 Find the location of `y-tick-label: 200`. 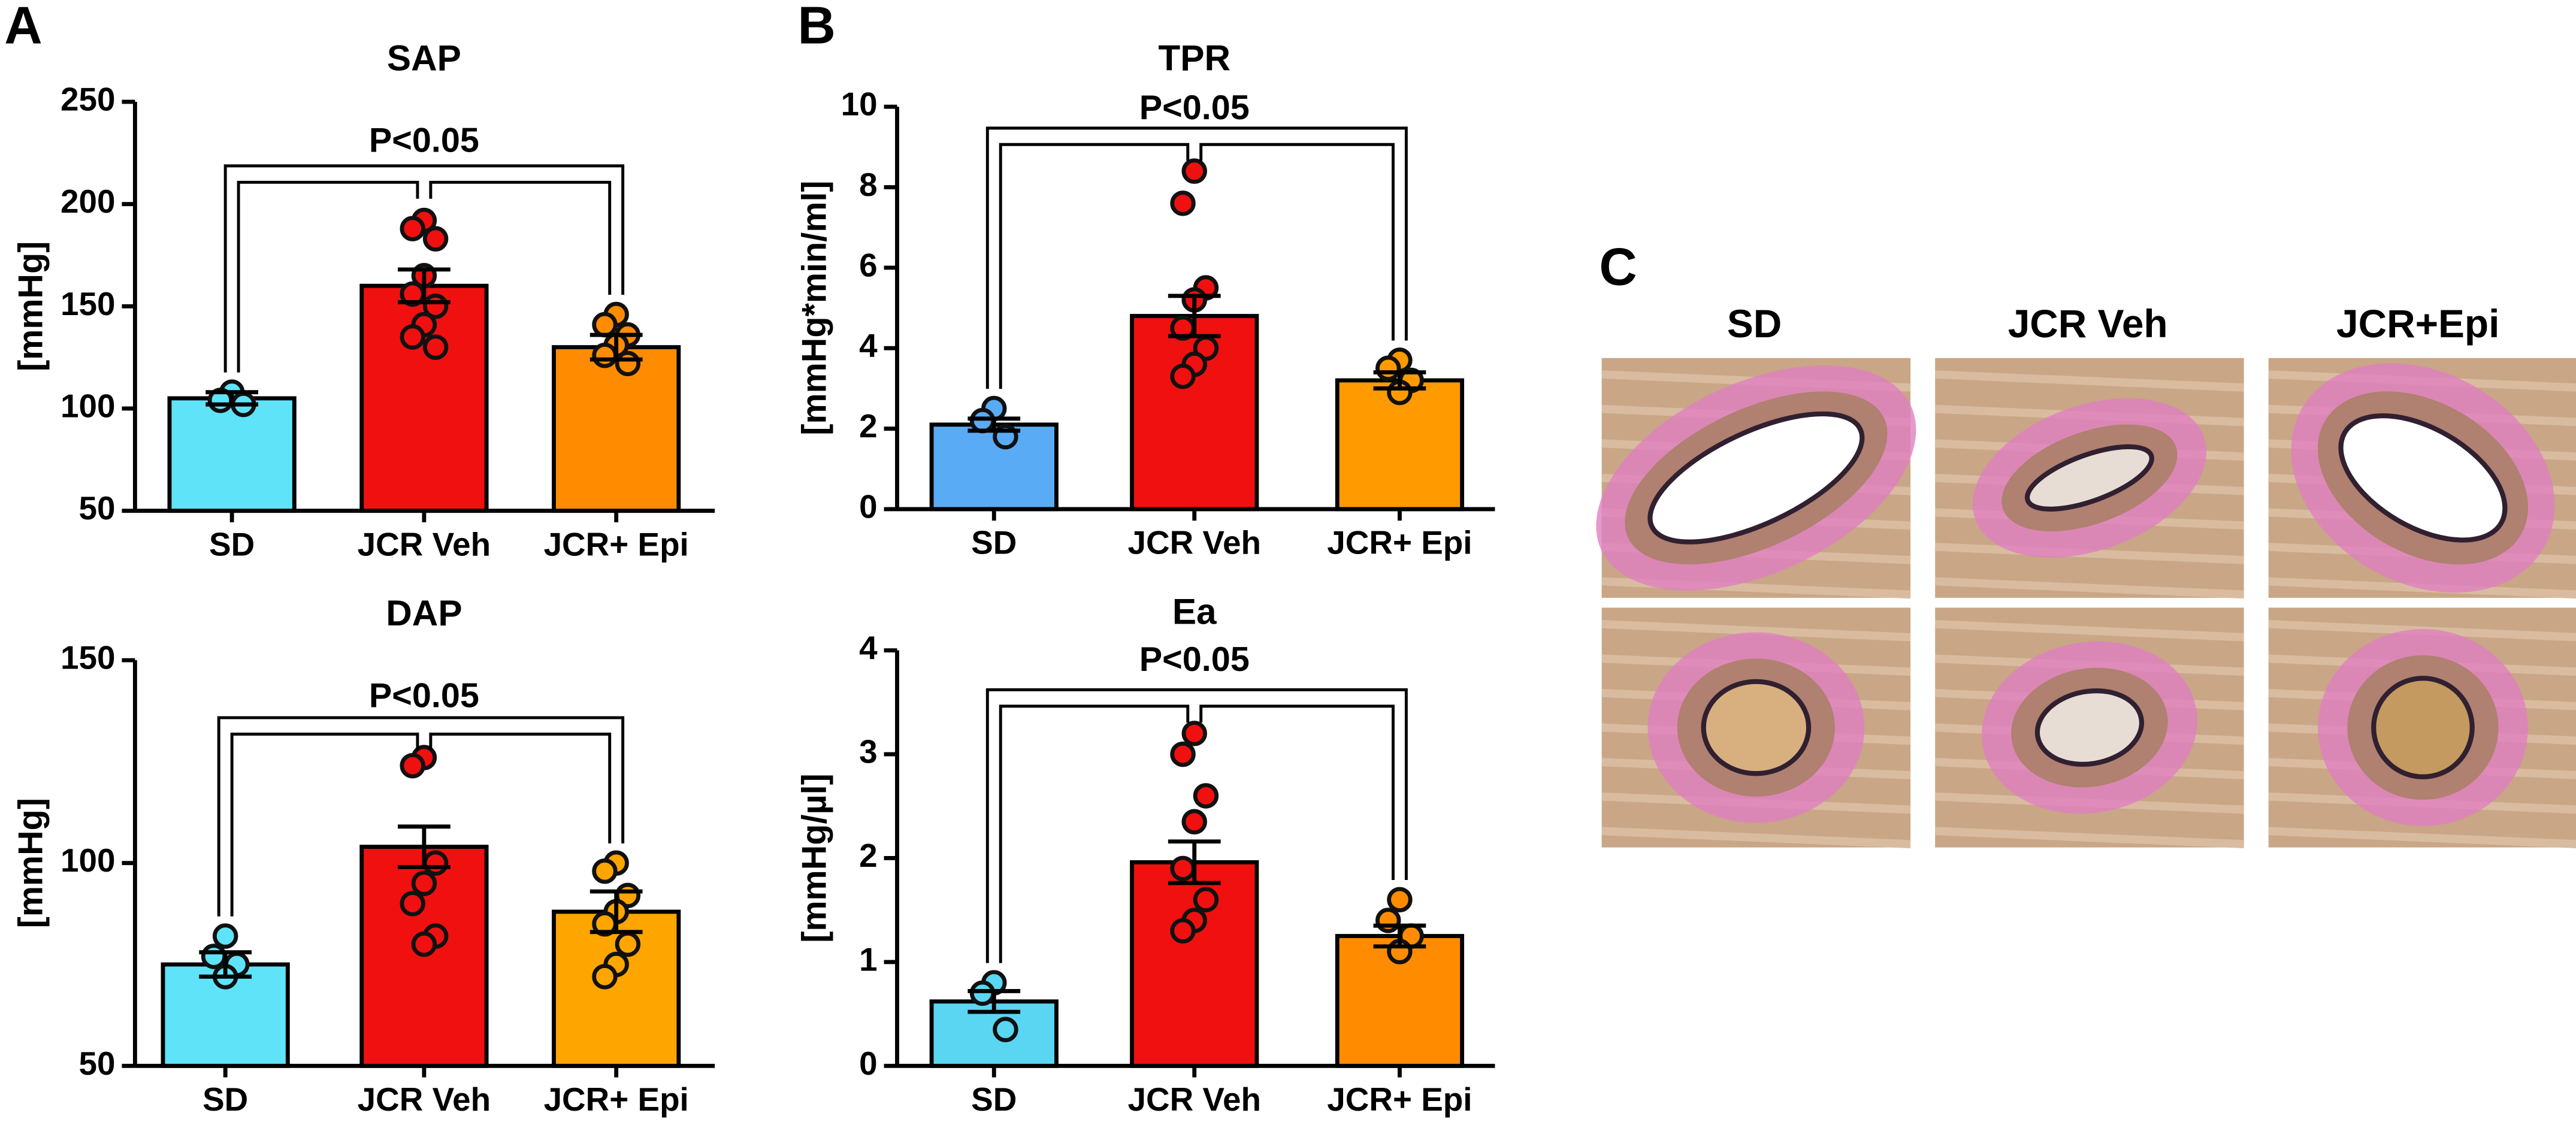

y-tick-label: 200 is located at coordinates (88, 201).